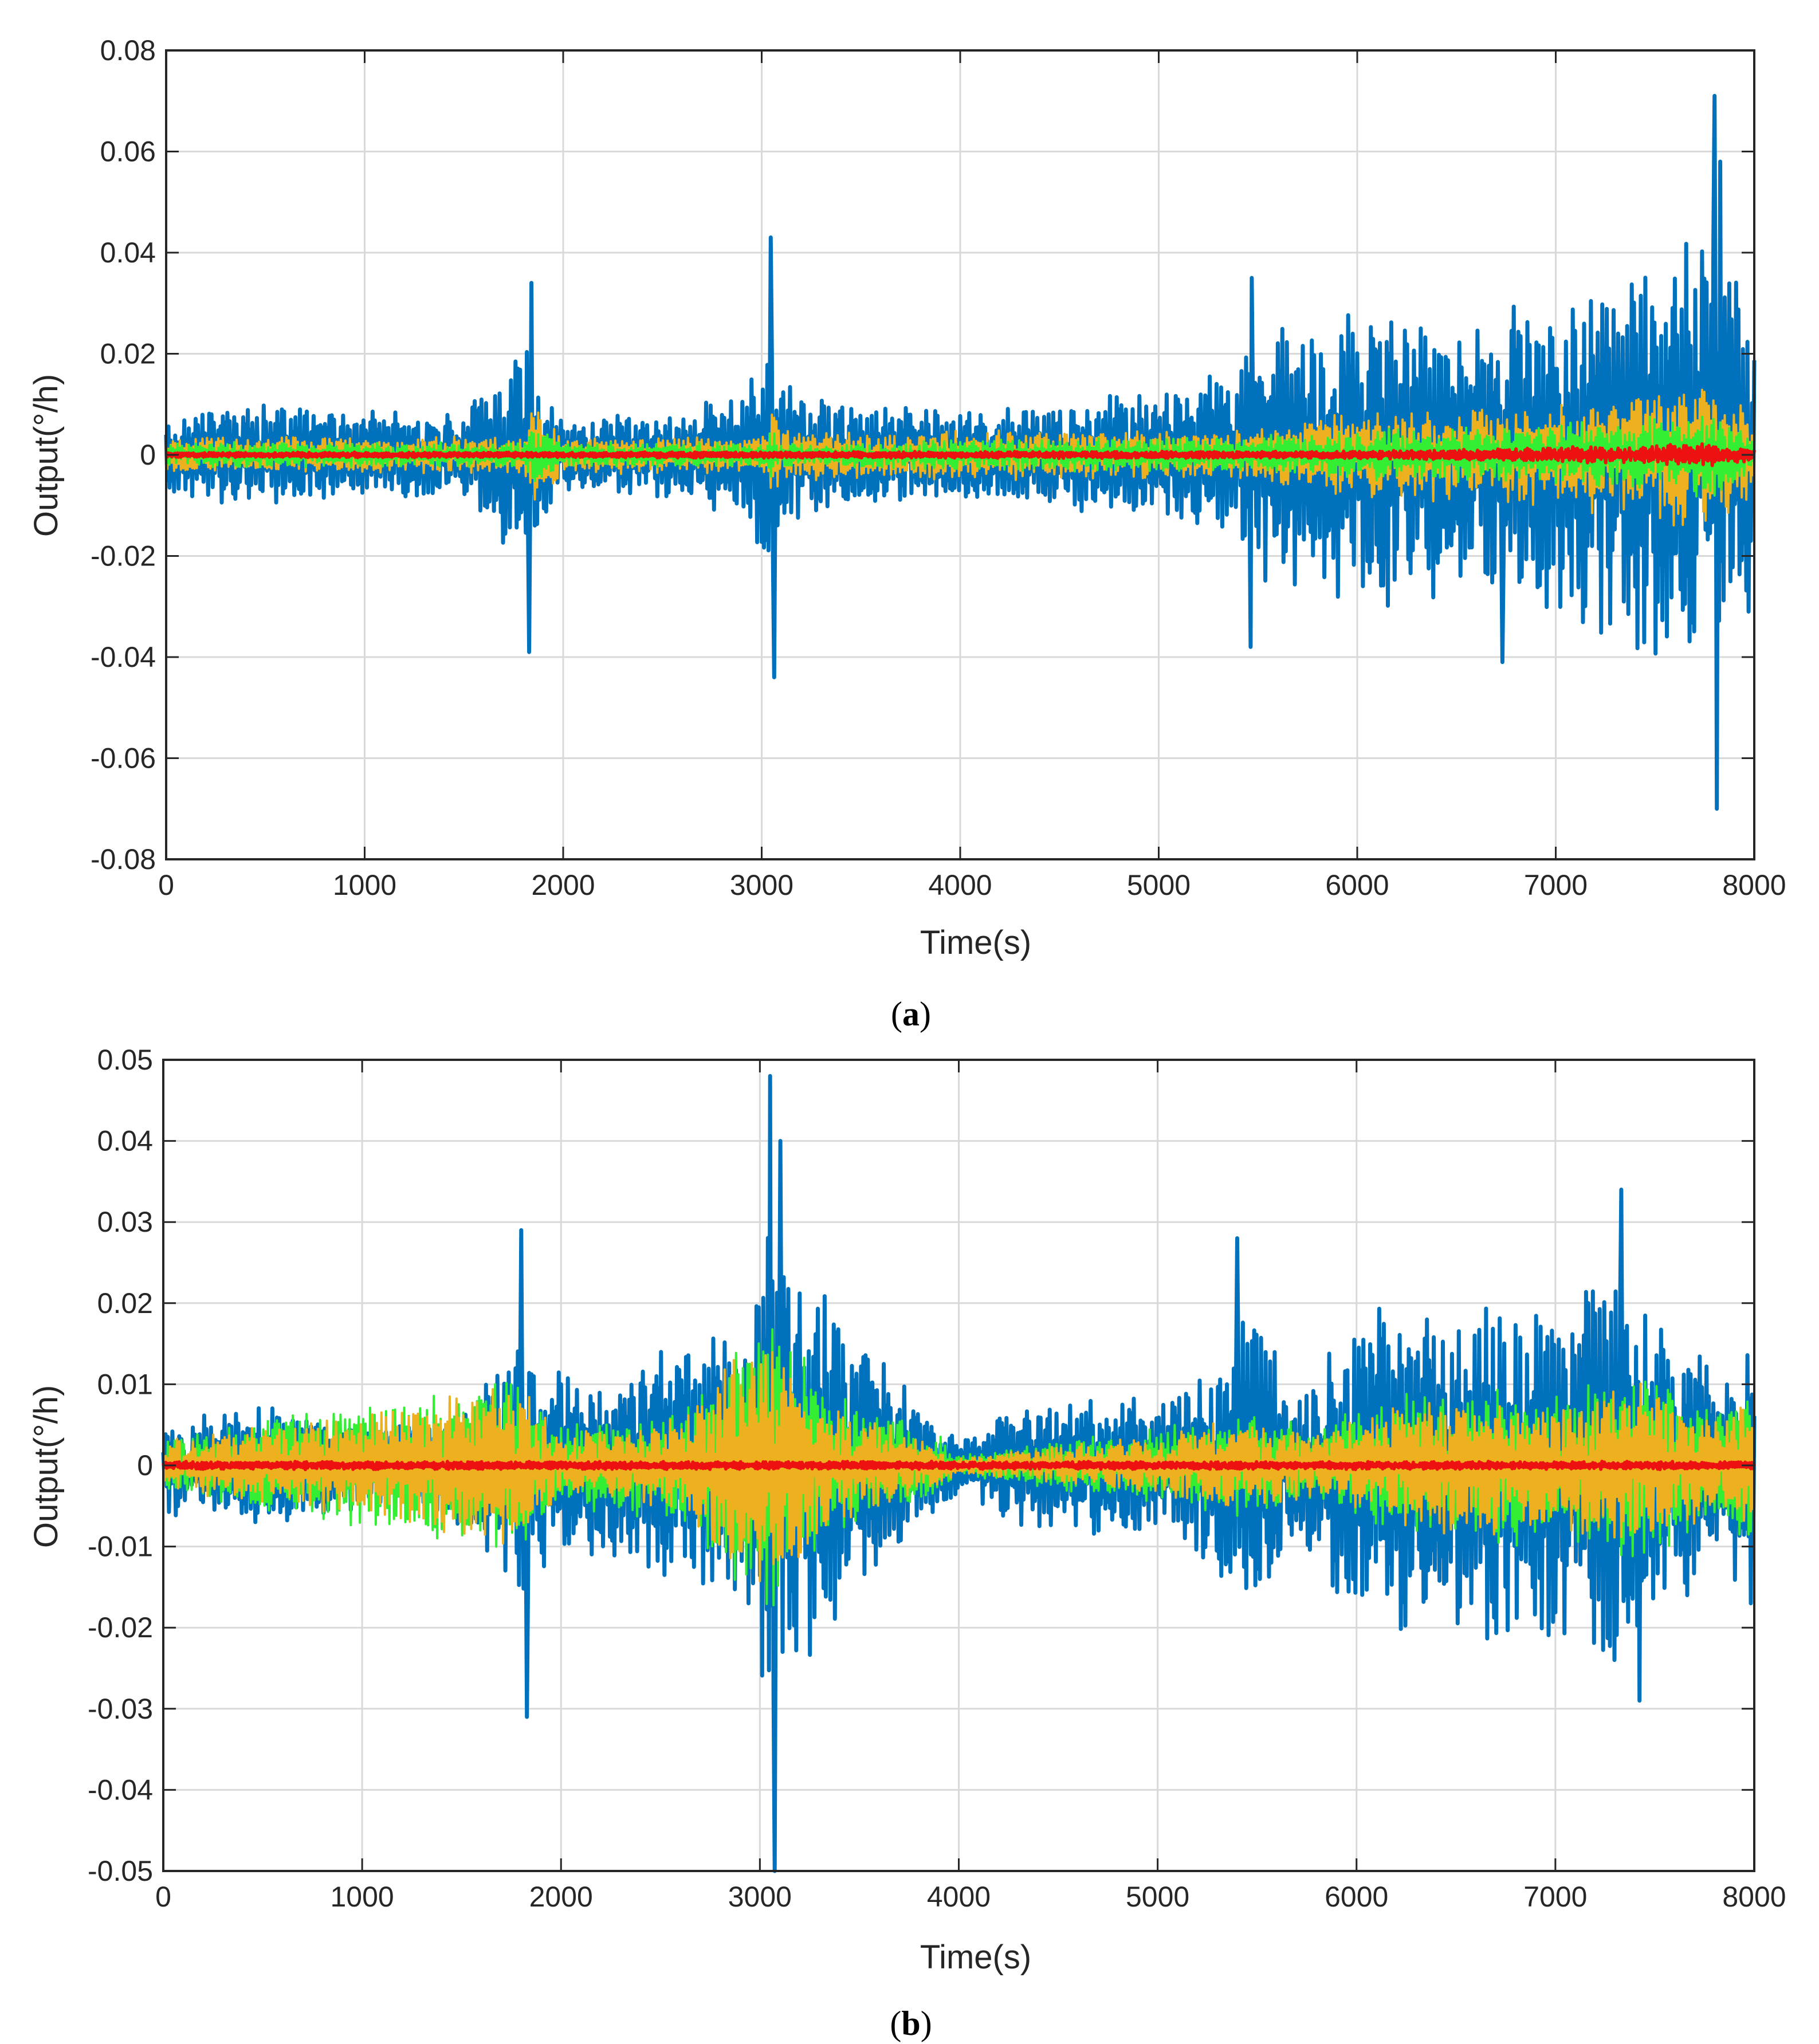 The height and width of the screenshot is (2044, 1819). I want to click on y-tick-label: 0.05, so click(125, 1060).